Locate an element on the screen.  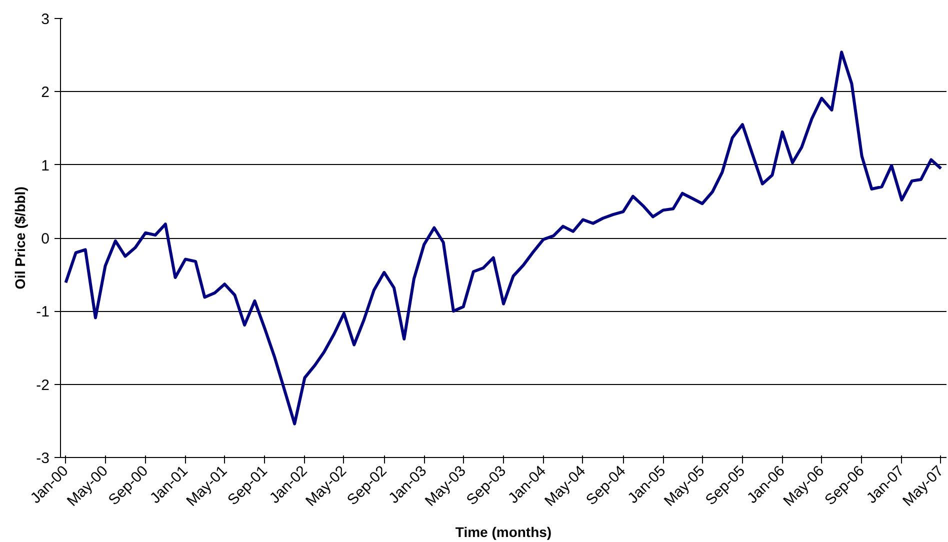
y-tick-label: -1 is located at coordinates (43, 312).